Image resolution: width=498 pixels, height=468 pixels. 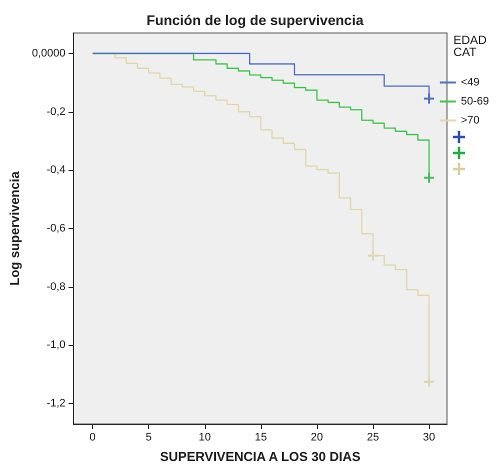 I want to click on y-tick-label: -0,2, so click(x=56, y=112).